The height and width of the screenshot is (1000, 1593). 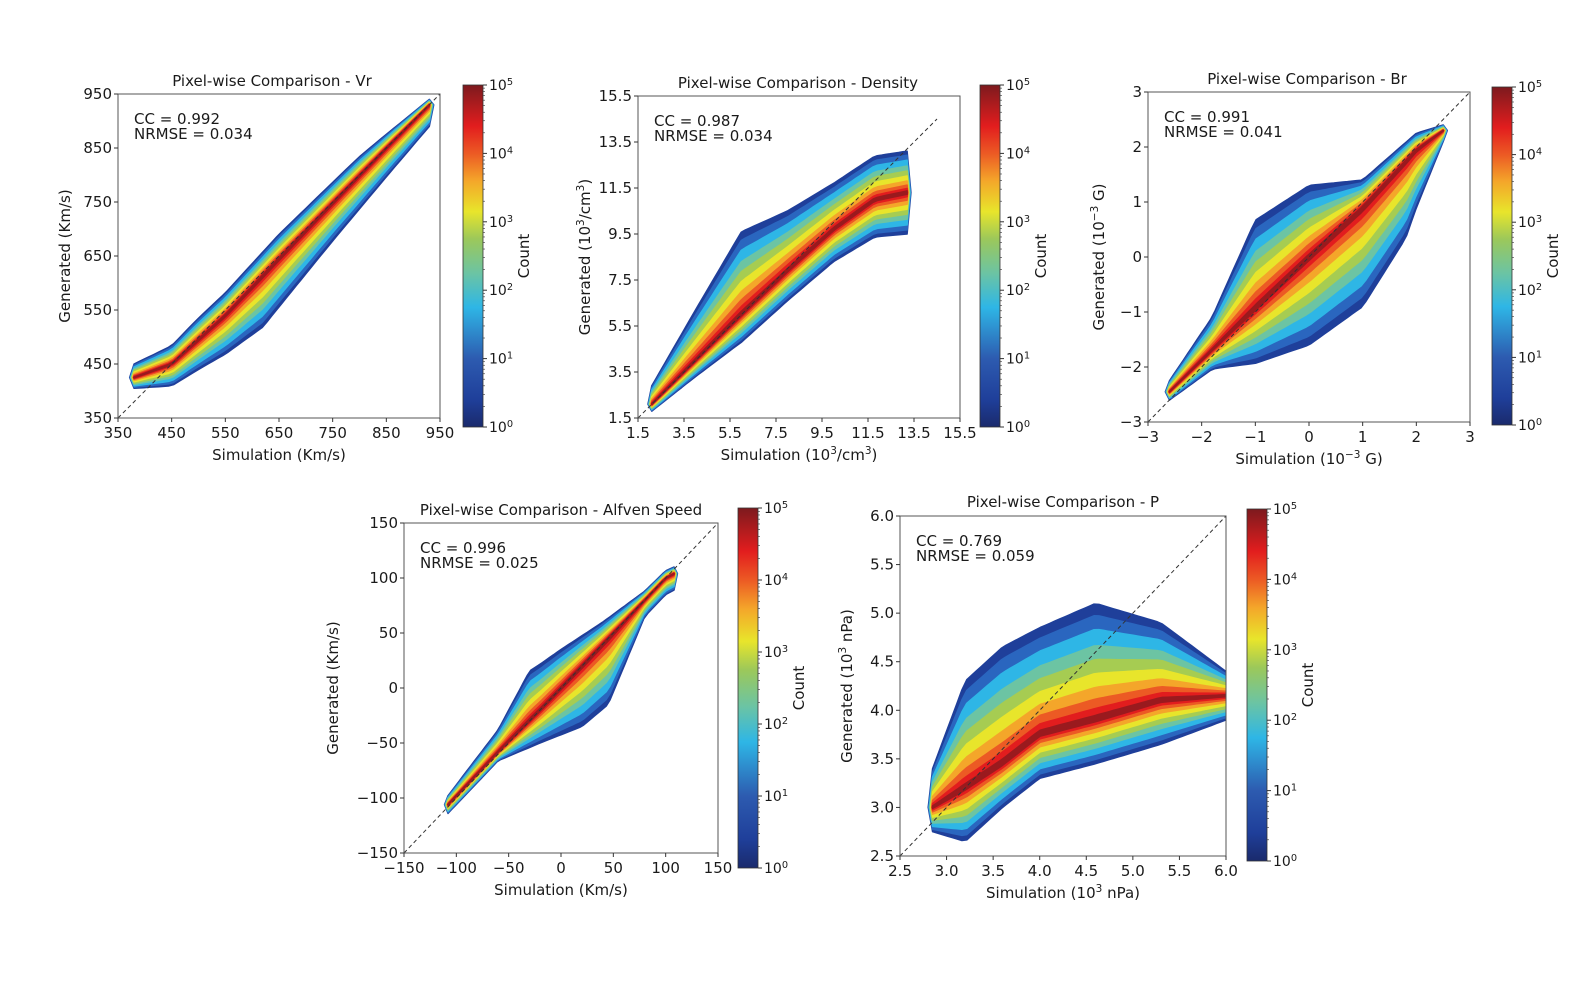 I want to click on nrmse-annotation: NRMSE = 0.034, so click(x=713, y=136).